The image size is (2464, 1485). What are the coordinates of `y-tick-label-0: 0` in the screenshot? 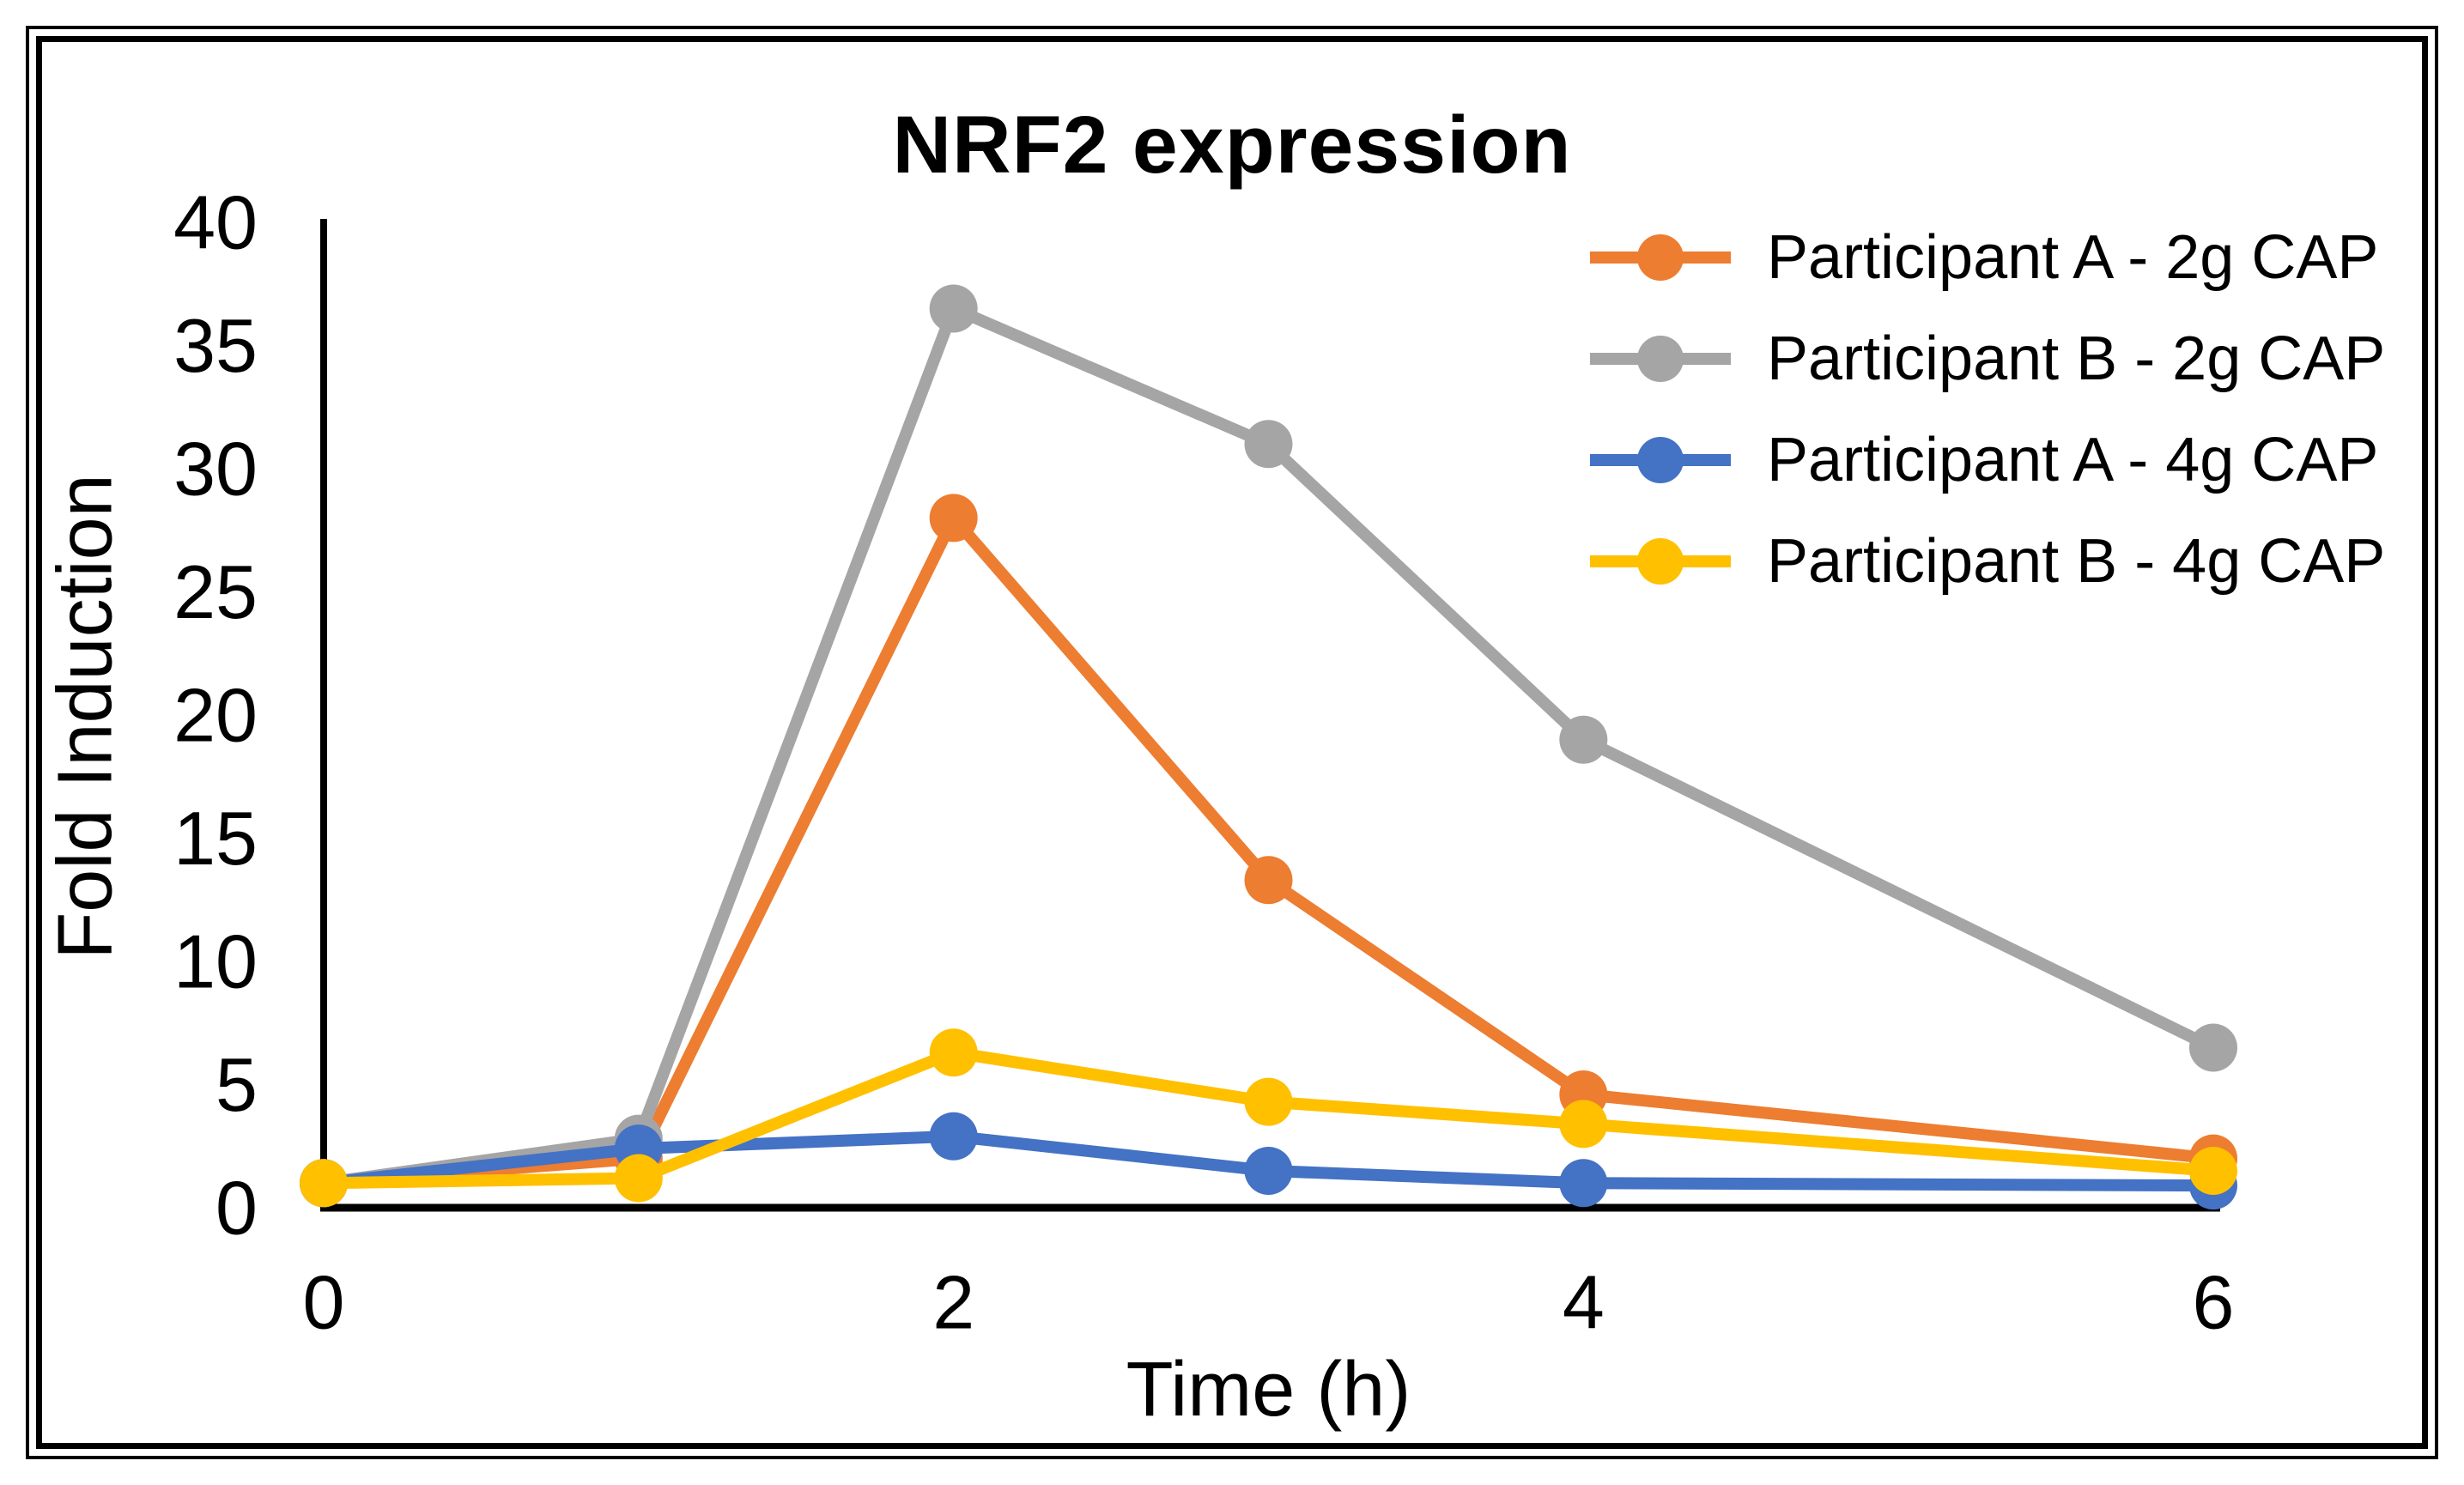 It's located at (236, 1209).